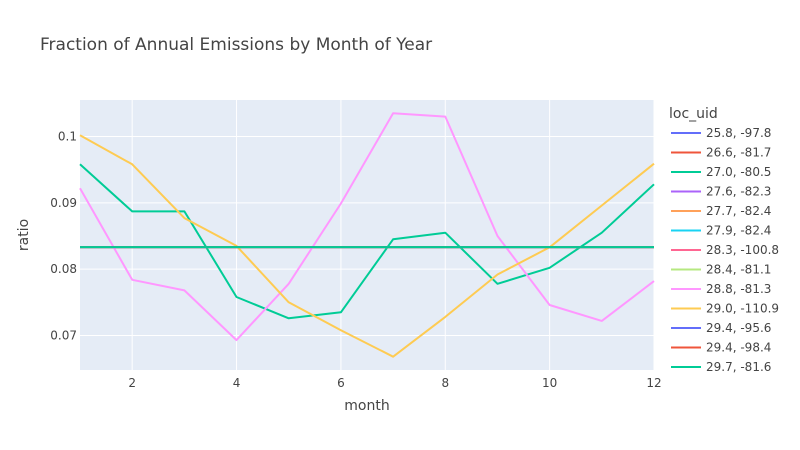 Image resolution: width=800 pixels, height=450 pixels. Describe the element at coordinates (693, 114) in the screenshot. I see `legend-title: loc_uid` at that location.